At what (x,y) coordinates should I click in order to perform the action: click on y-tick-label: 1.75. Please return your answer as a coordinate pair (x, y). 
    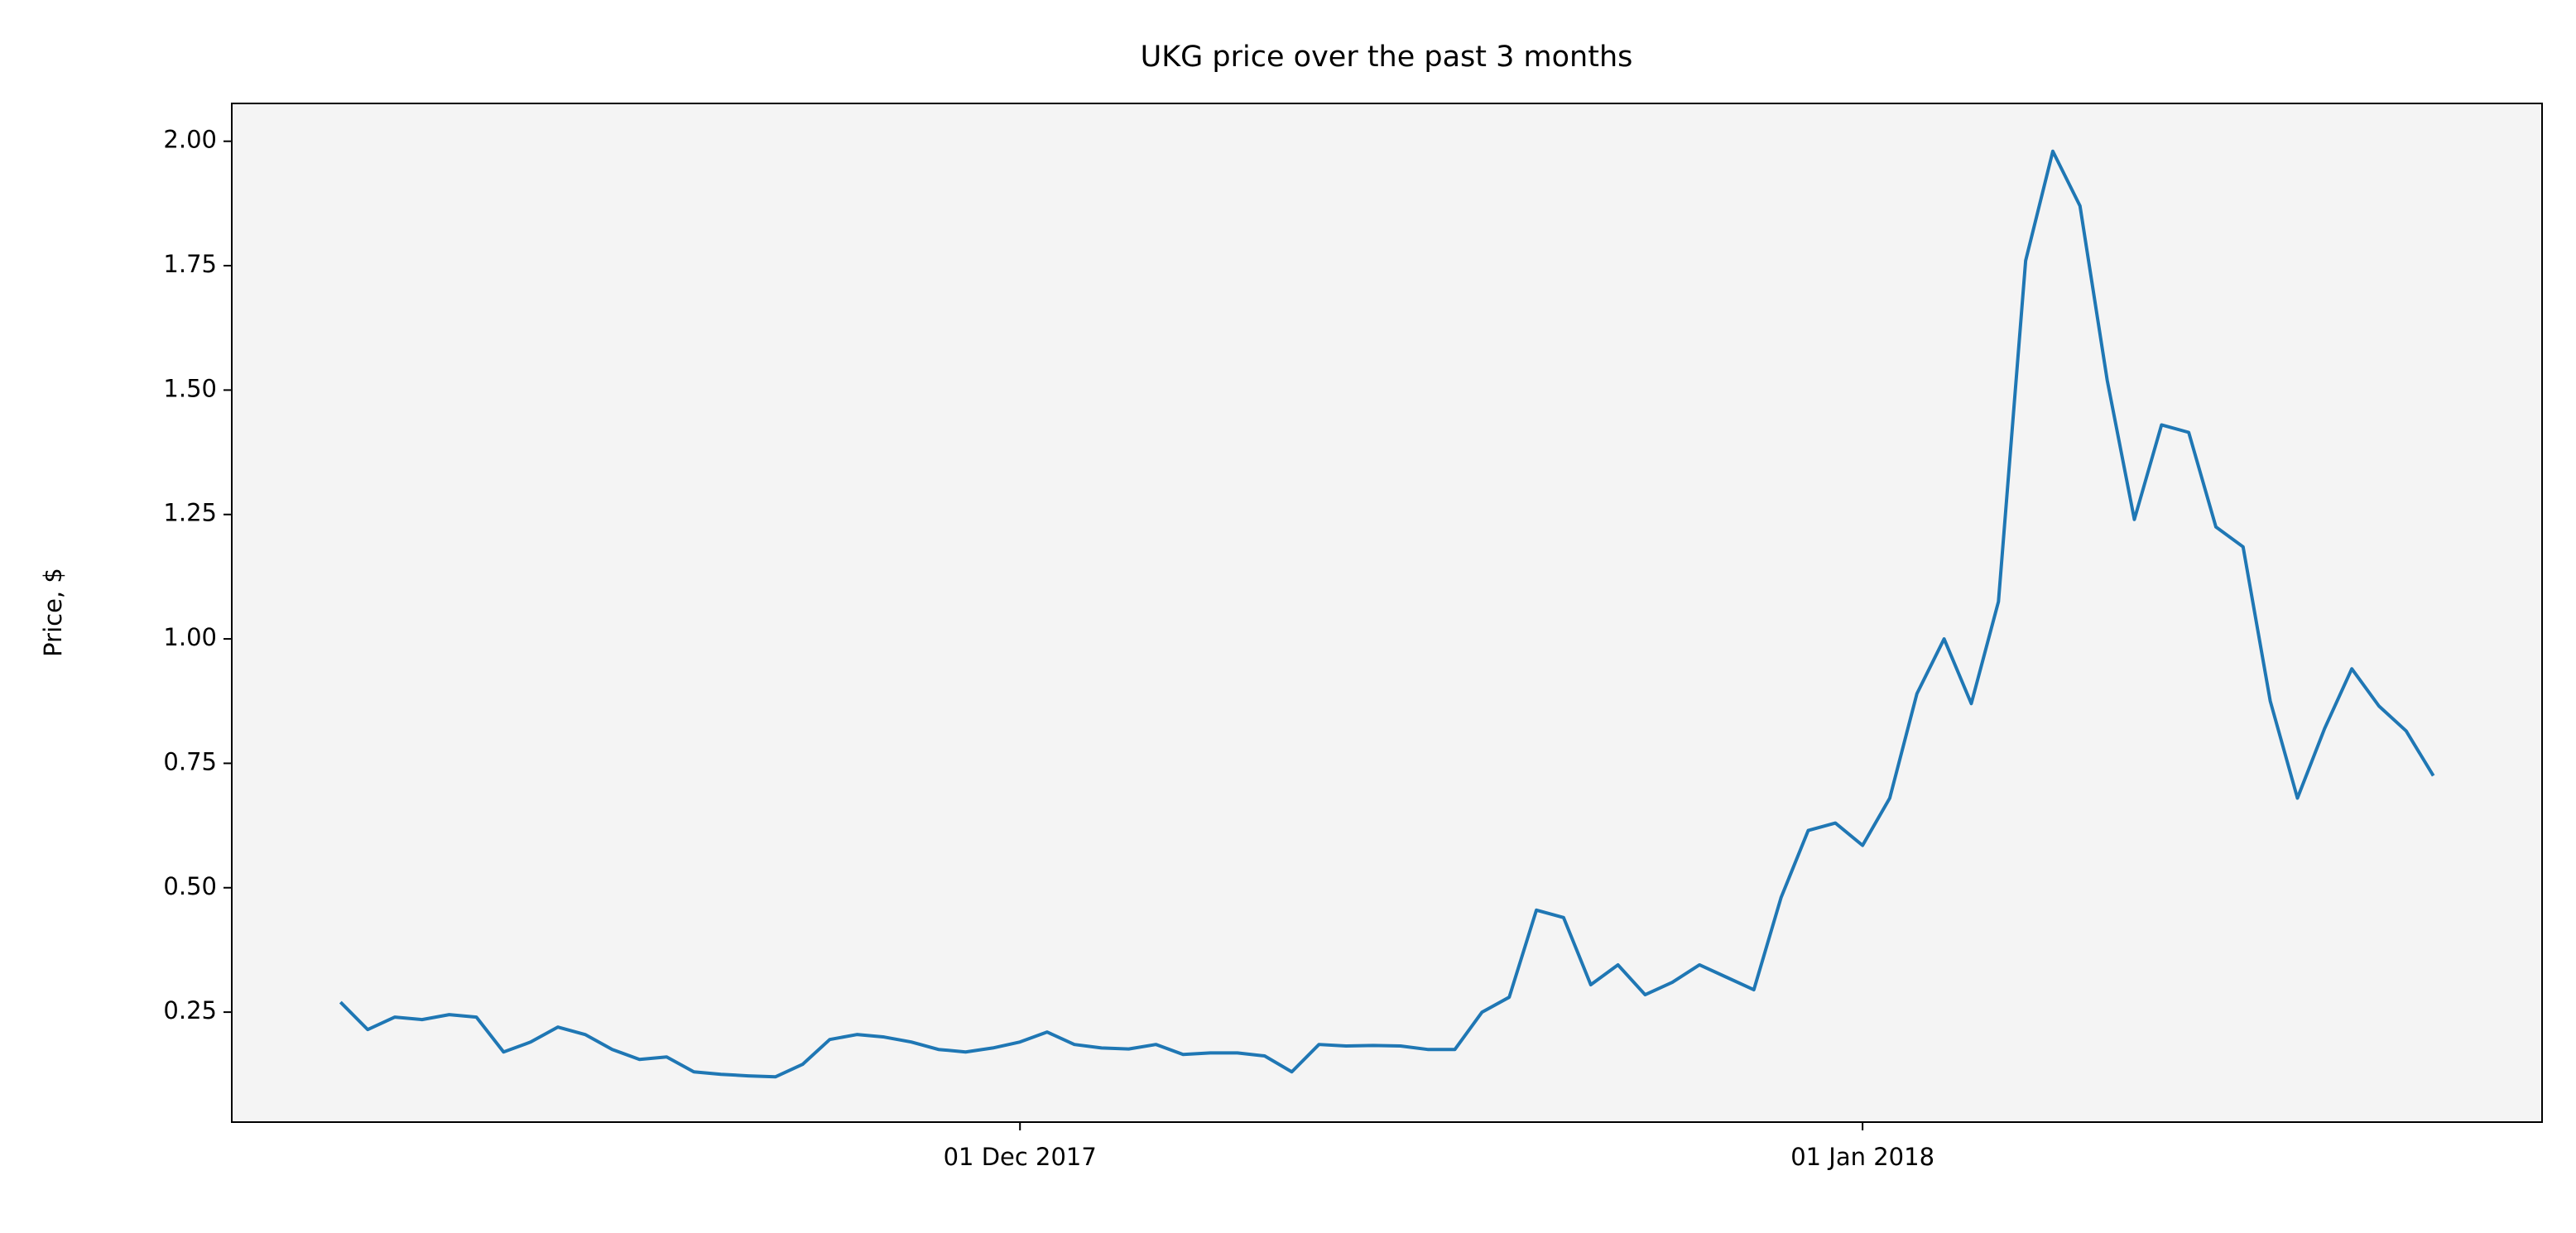
    Looking at the image, I should click on (190, 264).